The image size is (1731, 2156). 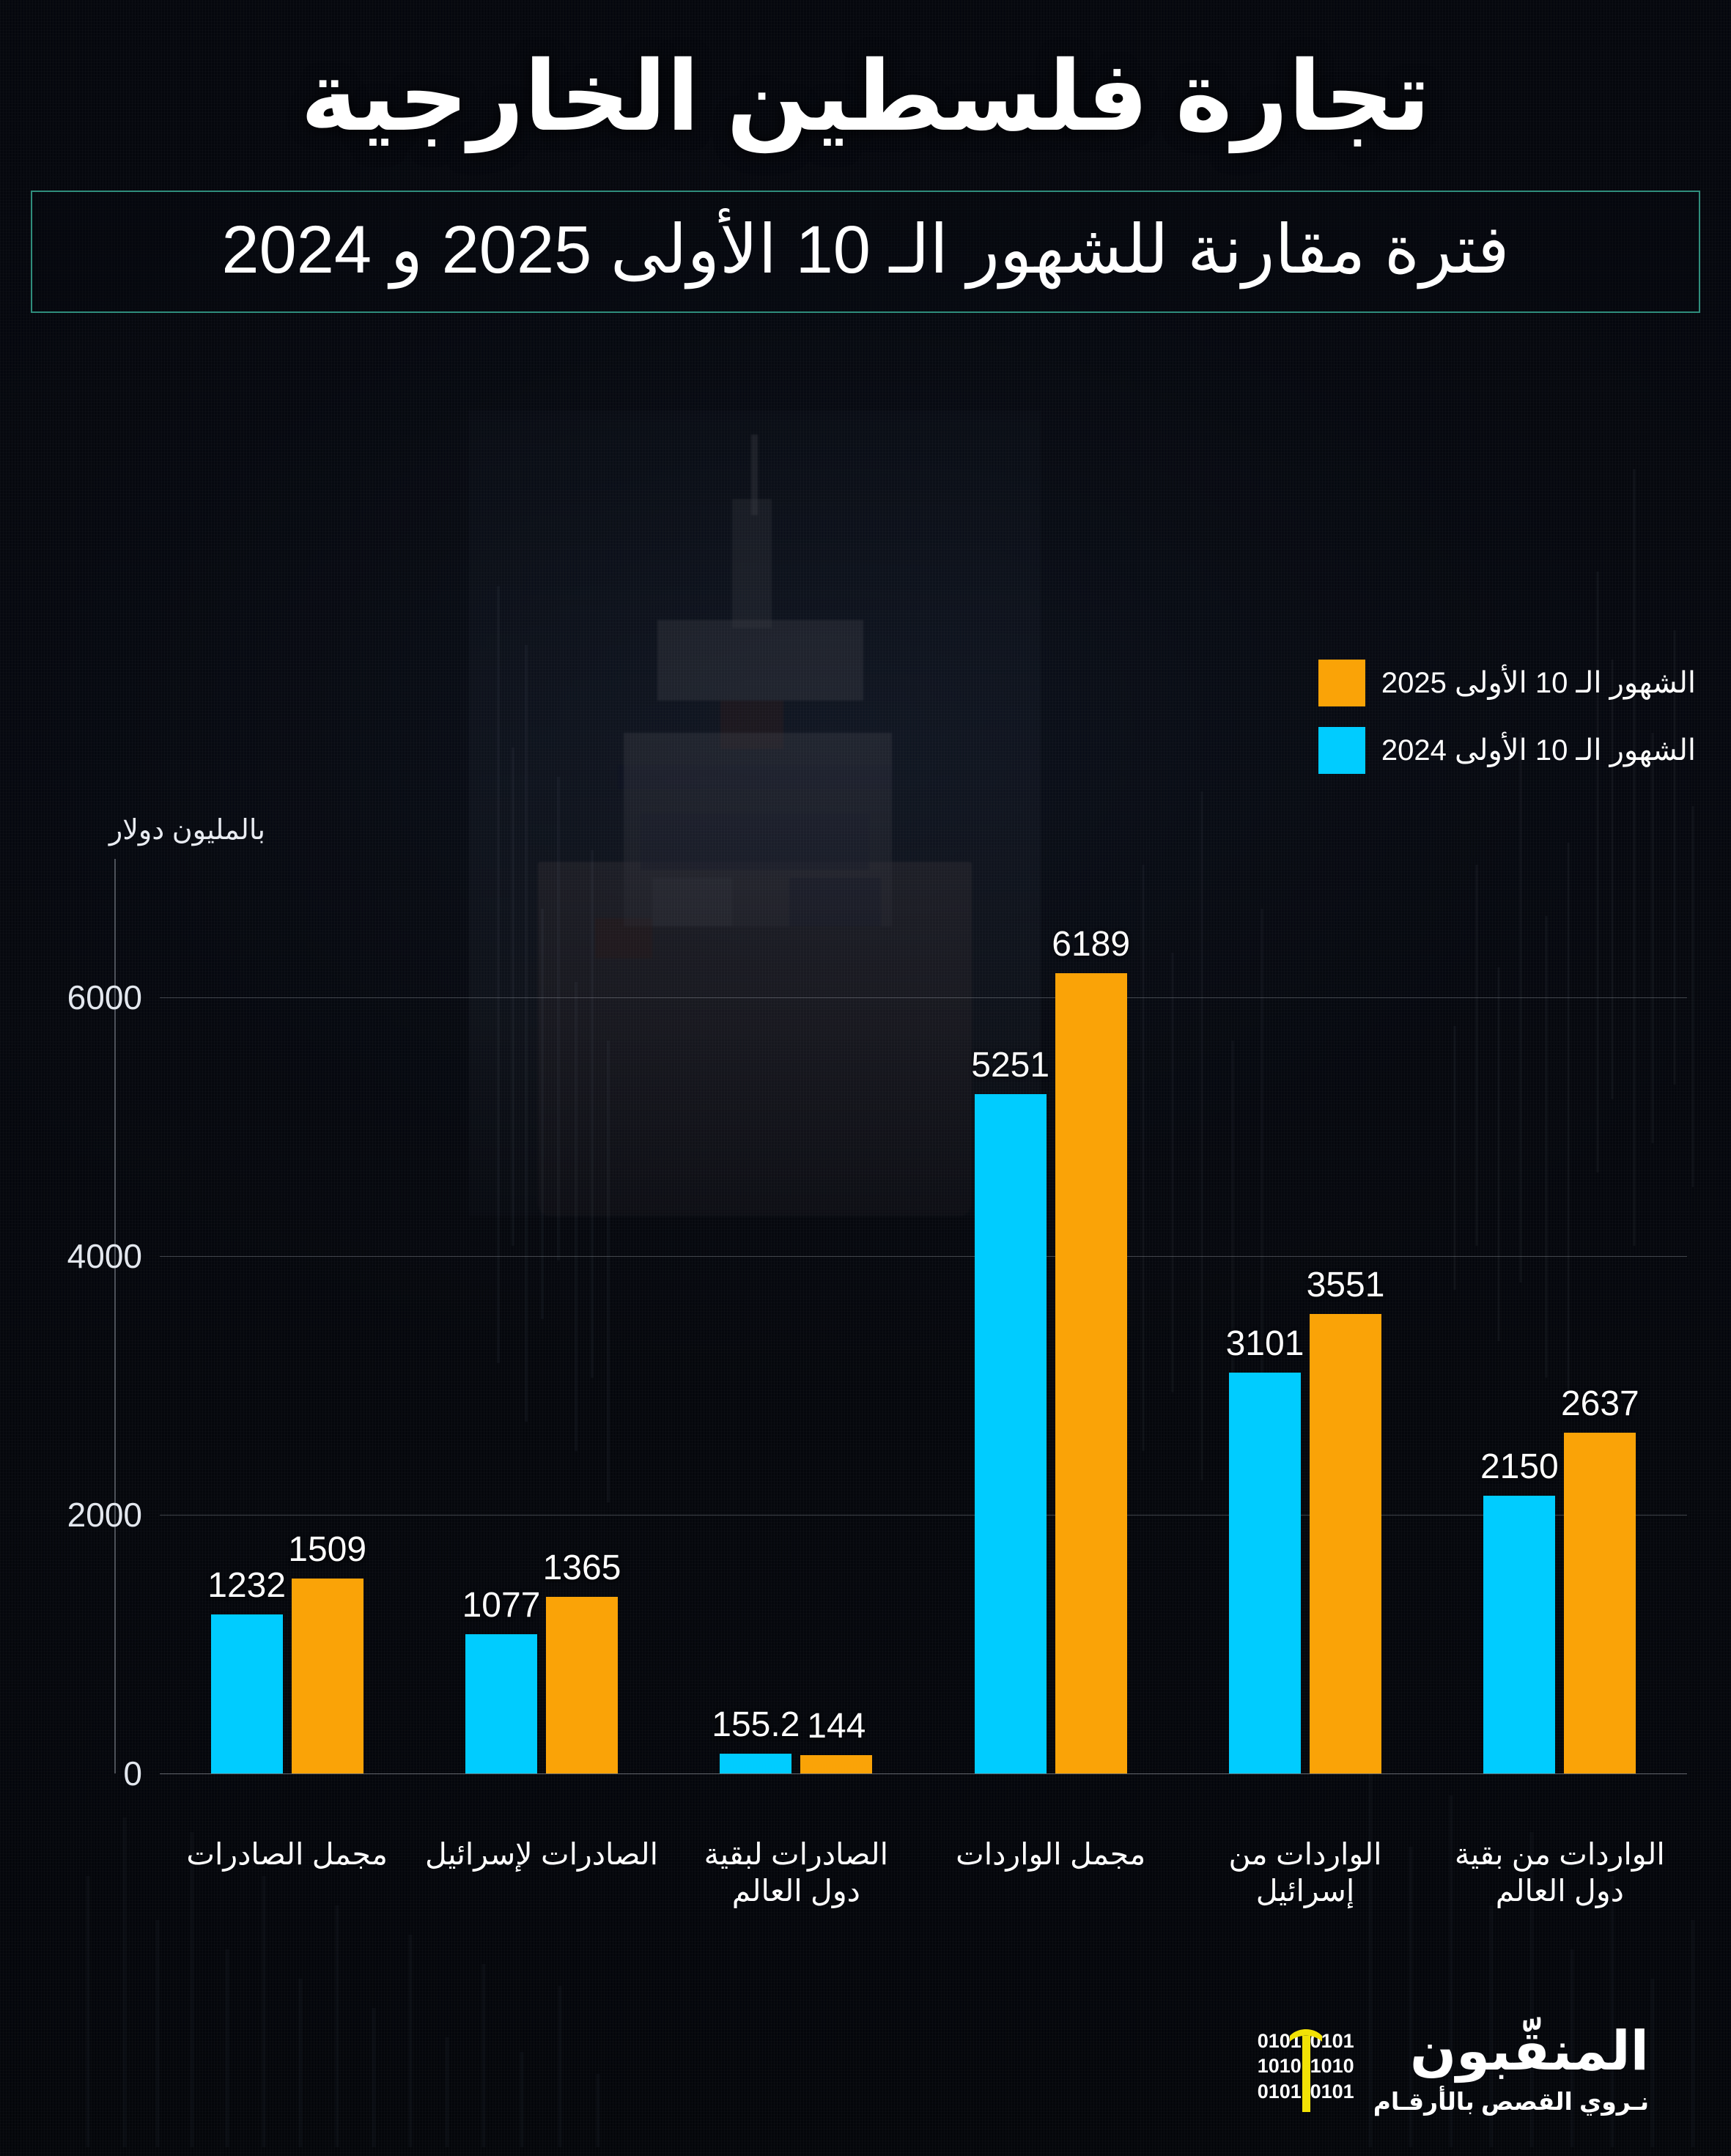 What do you see at coordinates (865, 96) in the screenshot?
I see `page-title: تجارة فلسطين الخارجية` at bounding box center [865, 96].